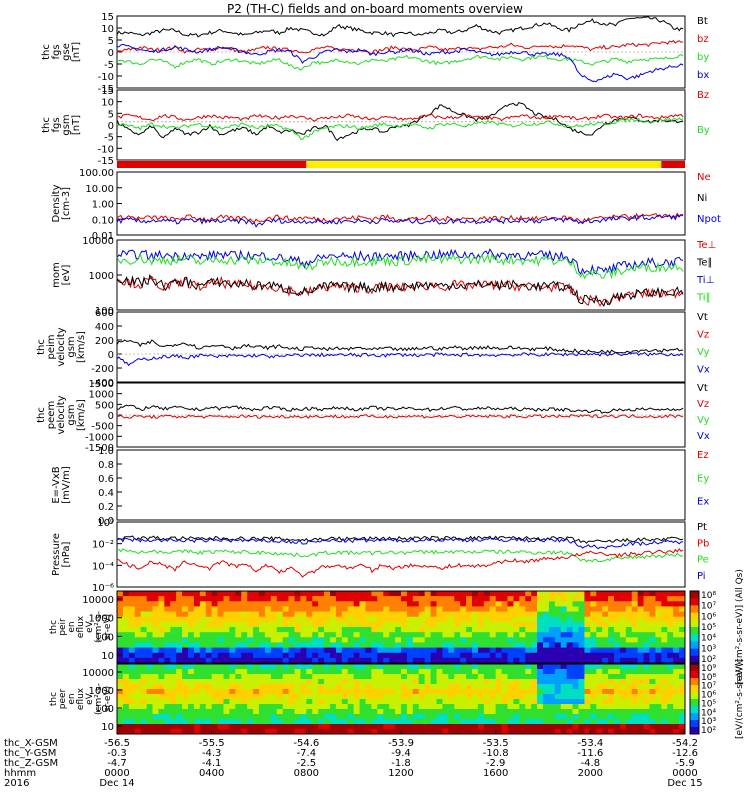 The height and width of the screenshot is (800, 750). Describe the element at coordinates (101, 619) in the screenshot. I see `y-tick-label: 1000` at that location.